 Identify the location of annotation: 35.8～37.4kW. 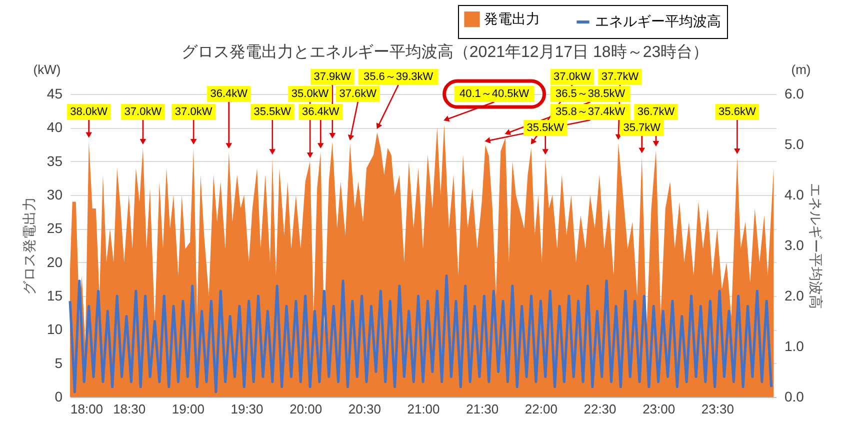
(590, 112).